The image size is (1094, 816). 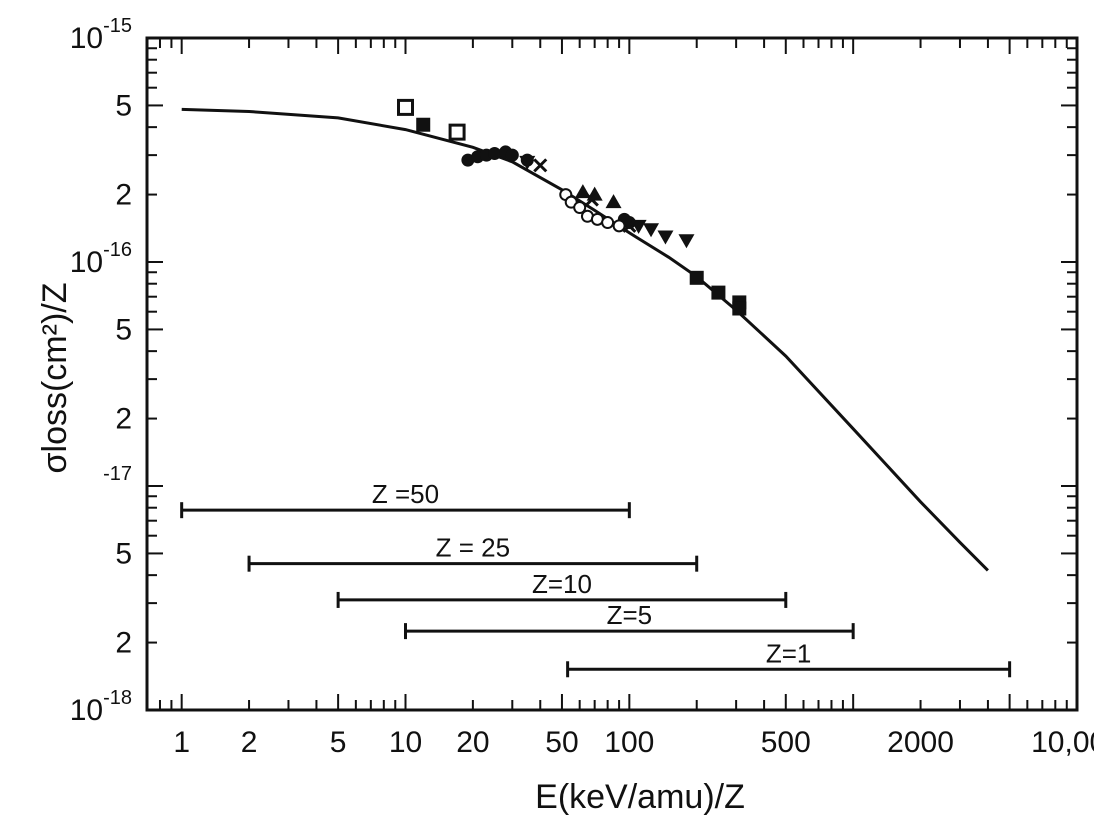 I want to click on x-tick-label: 20, so click(x=472, y=742).